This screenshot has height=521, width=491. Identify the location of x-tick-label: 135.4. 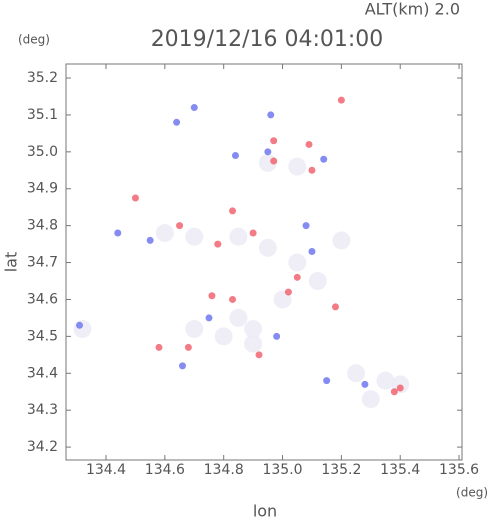
(400, 470).